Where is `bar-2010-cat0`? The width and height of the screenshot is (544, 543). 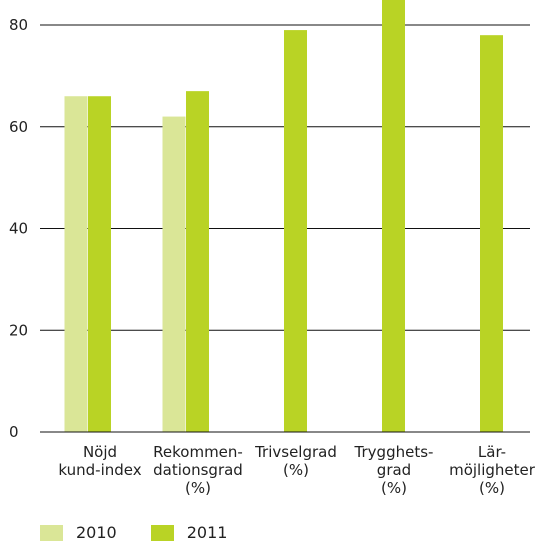 bar-2010-cat0 is located at coordinates (76, 264).